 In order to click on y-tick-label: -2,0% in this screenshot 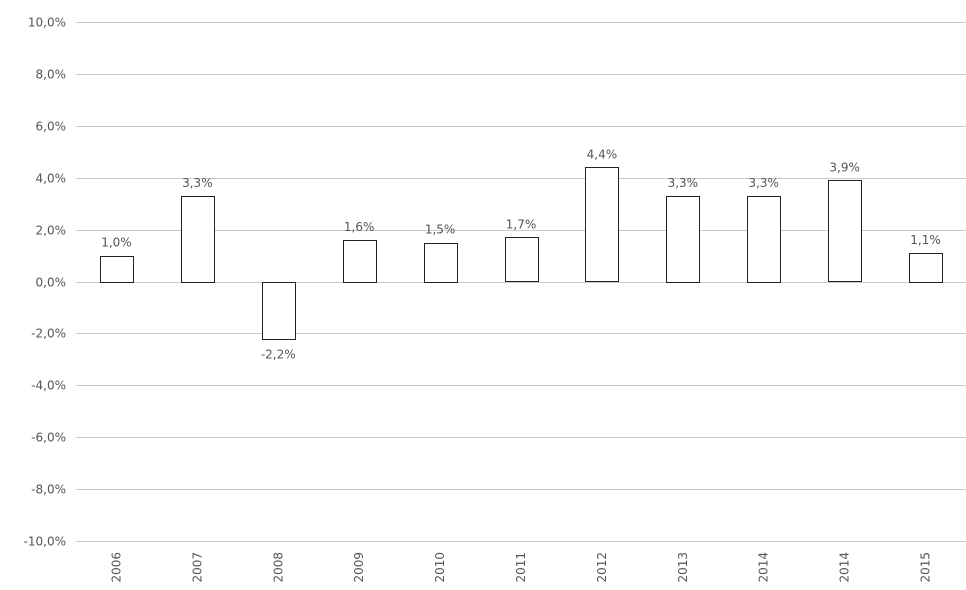, I will do `click(48, 334)`.